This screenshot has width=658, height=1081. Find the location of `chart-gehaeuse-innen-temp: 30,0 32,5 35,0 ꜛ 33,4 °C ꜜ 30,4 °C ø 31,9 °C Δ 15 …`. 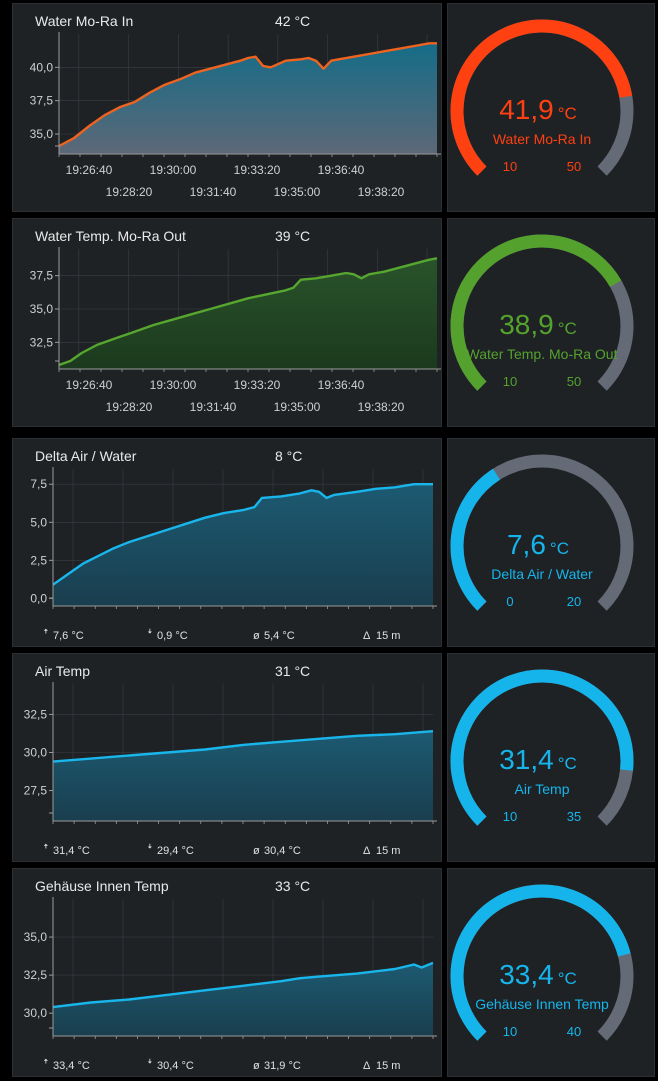

chart-gehaeuse-innen-temp: 30,0 32,5 35,0 ꜛ 33,4 °C ꜜ 30,4 °C ø 31,9 °C Δ 15 … is located at coordinates (230, 984).